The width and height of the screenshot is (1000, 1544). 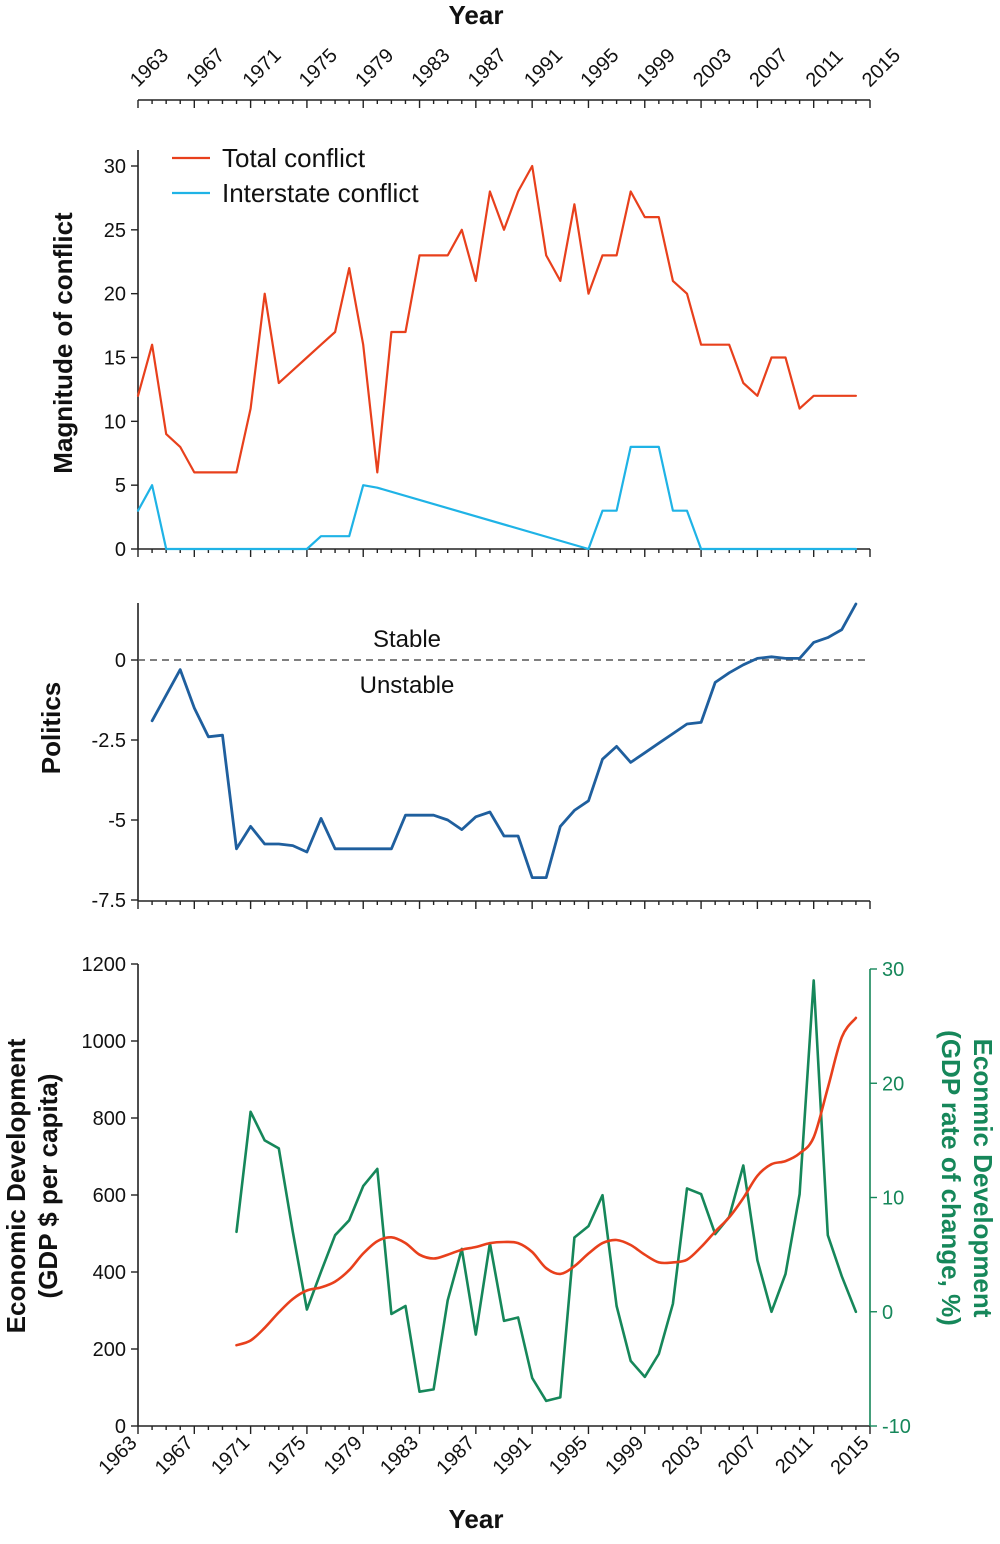 I want to click on y-tick-label: 200, so click(x=109, y=1350).